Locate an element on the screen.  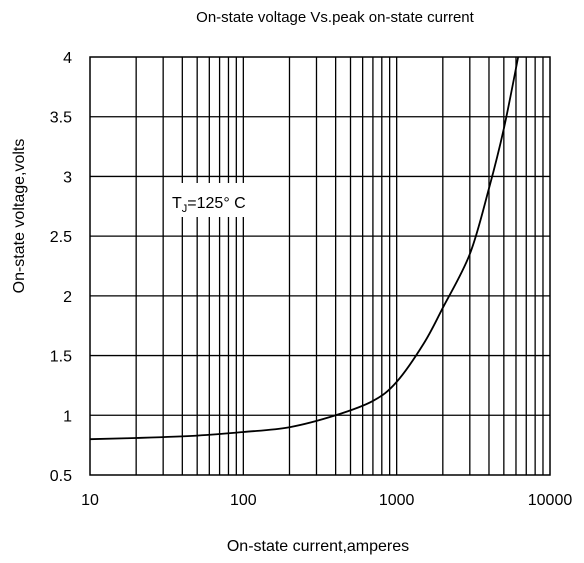
x-tick-label: 1000 is located at coordinates (397, 500).